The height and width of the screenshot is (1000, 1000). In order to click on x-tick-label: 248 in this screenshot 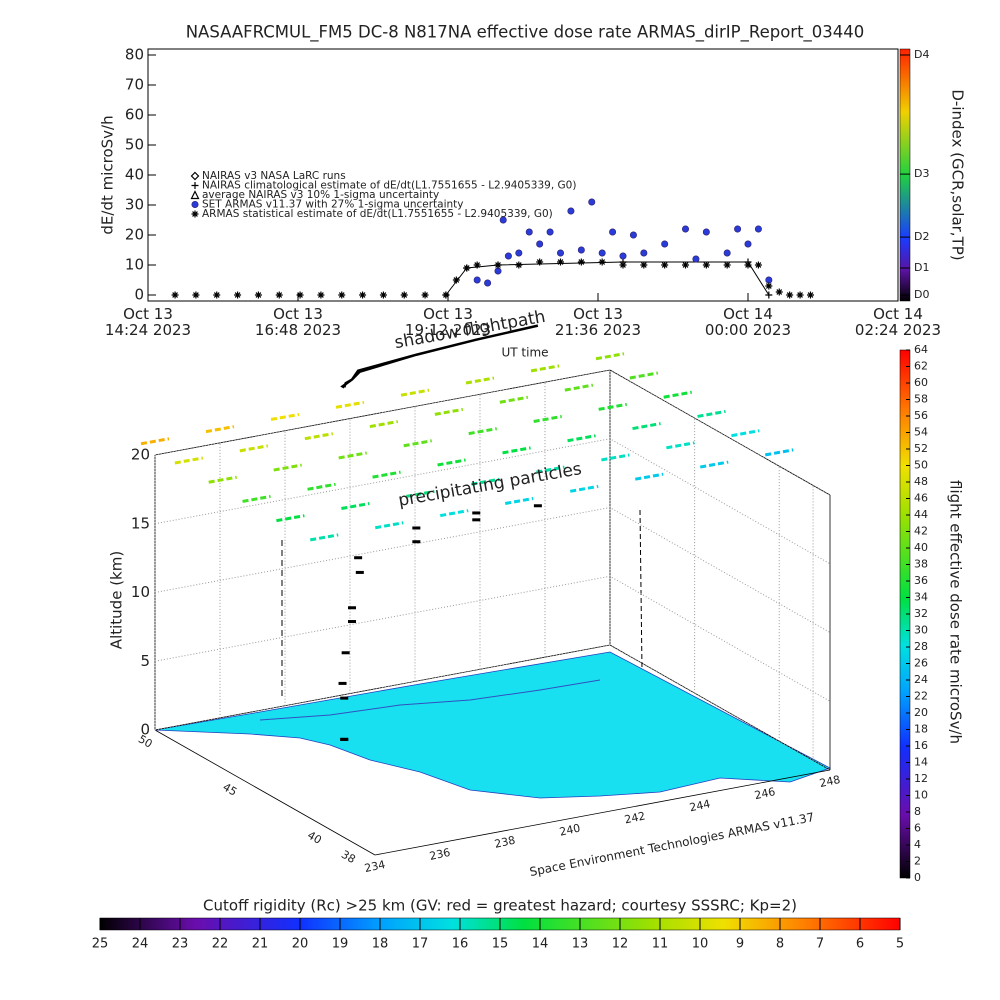, I will do `click(829, 781)`.